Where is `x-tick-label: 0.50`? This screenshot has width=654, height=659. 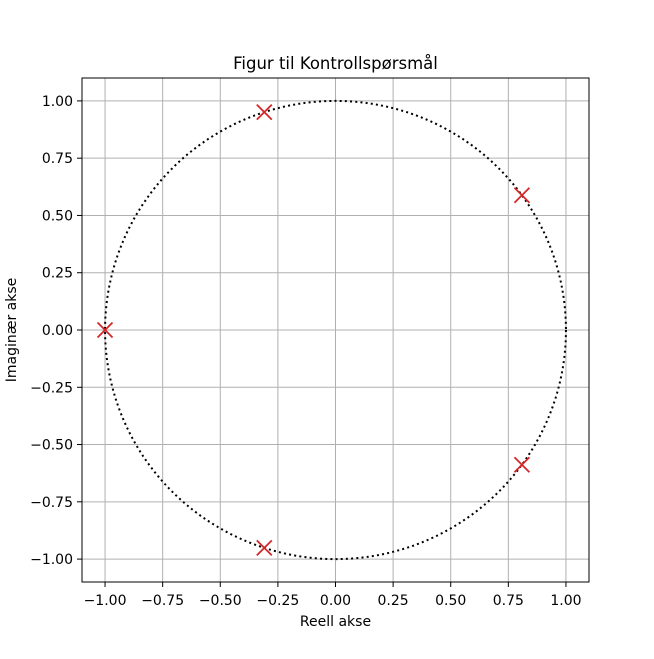 x-tick-label: 0.50 is located at coordinates (450, 601).